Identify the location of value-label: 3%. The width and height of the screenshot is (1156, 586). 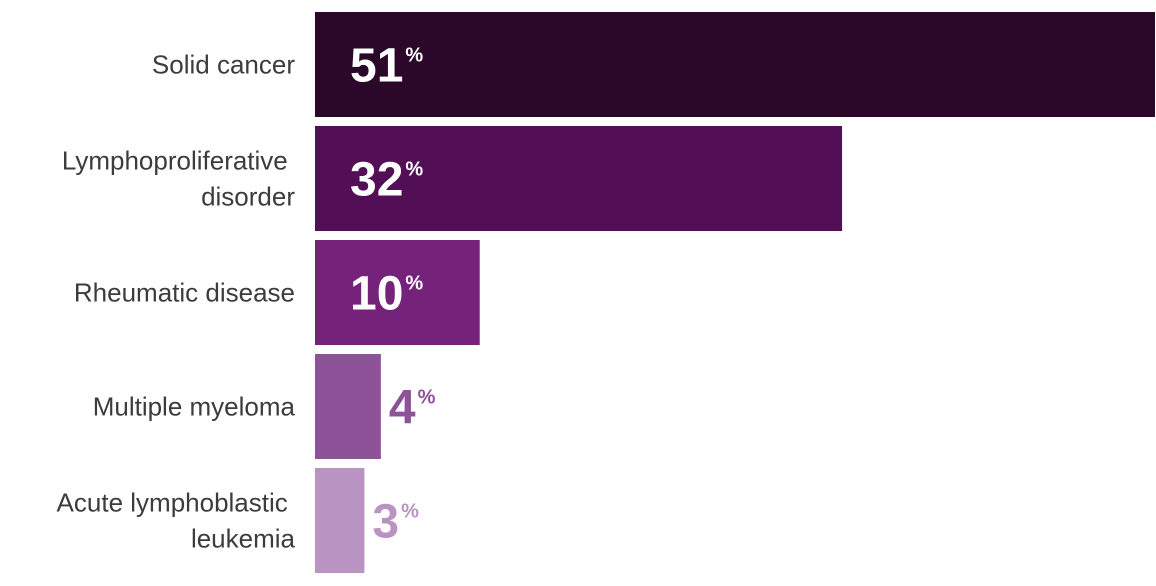
(395, 522).